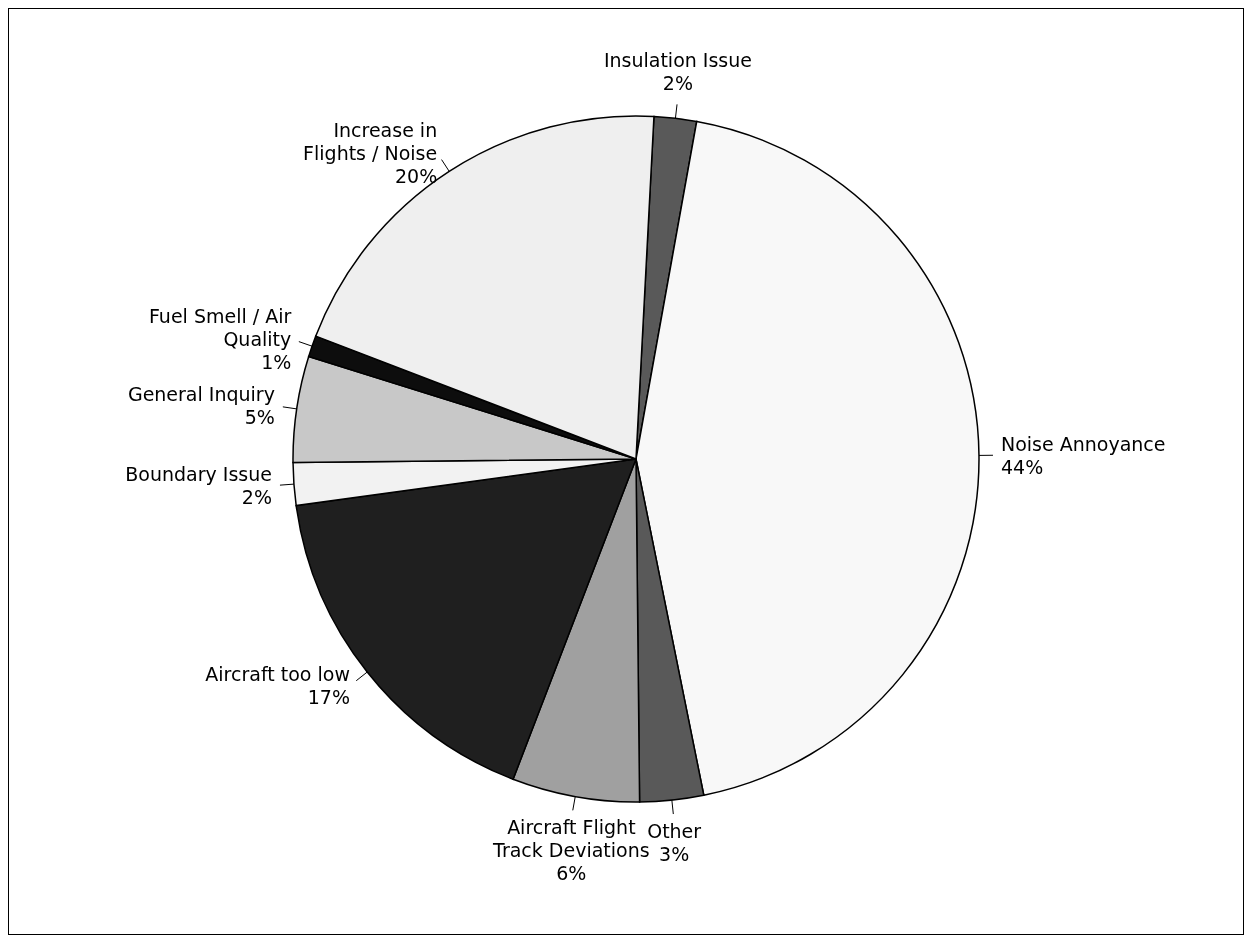  What do you see at coordinates (571, 873) in the screenshot?
I see `data-label: 6%` at bounding box center [571, 873].